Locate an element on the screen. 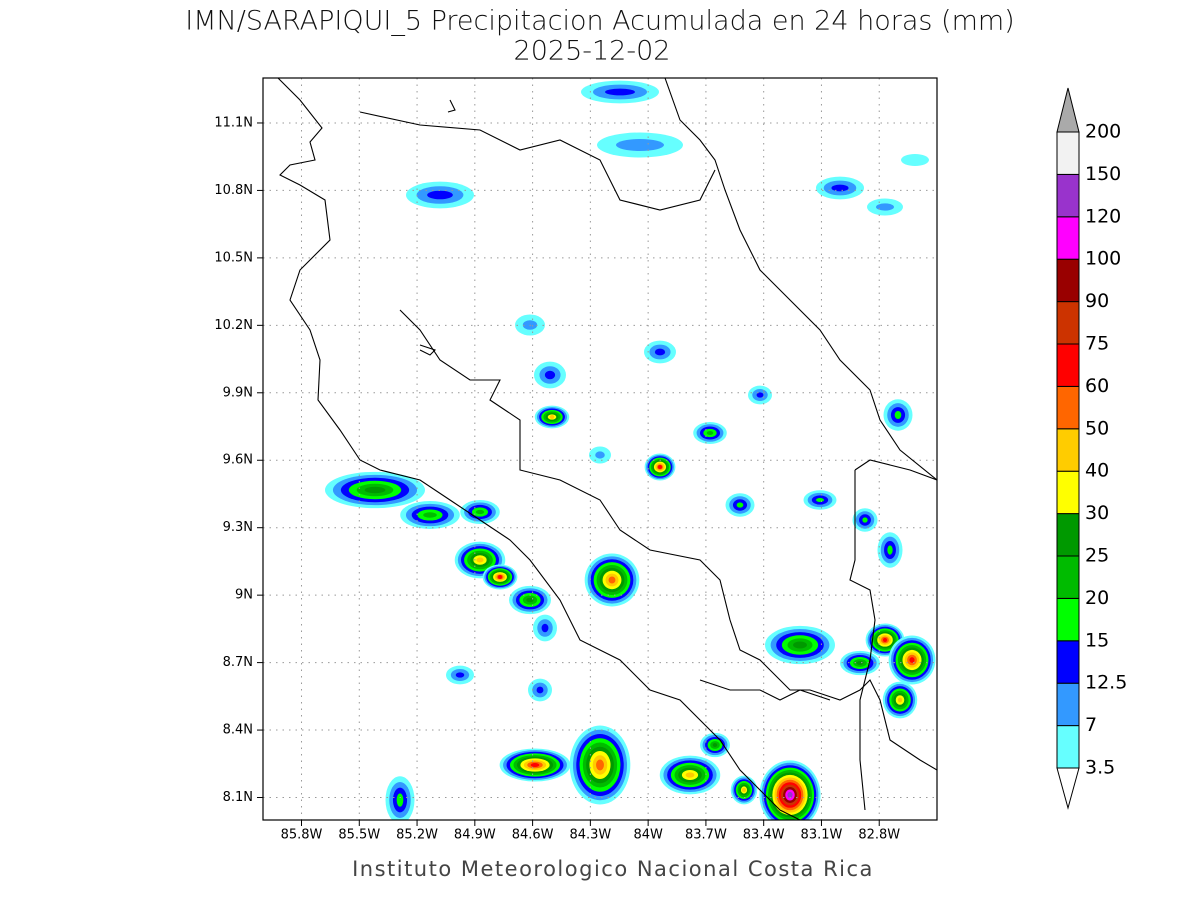 This screenshot has width=1200, height=904. x-tick-label: 85.2W is located at coordinates (417, 835).